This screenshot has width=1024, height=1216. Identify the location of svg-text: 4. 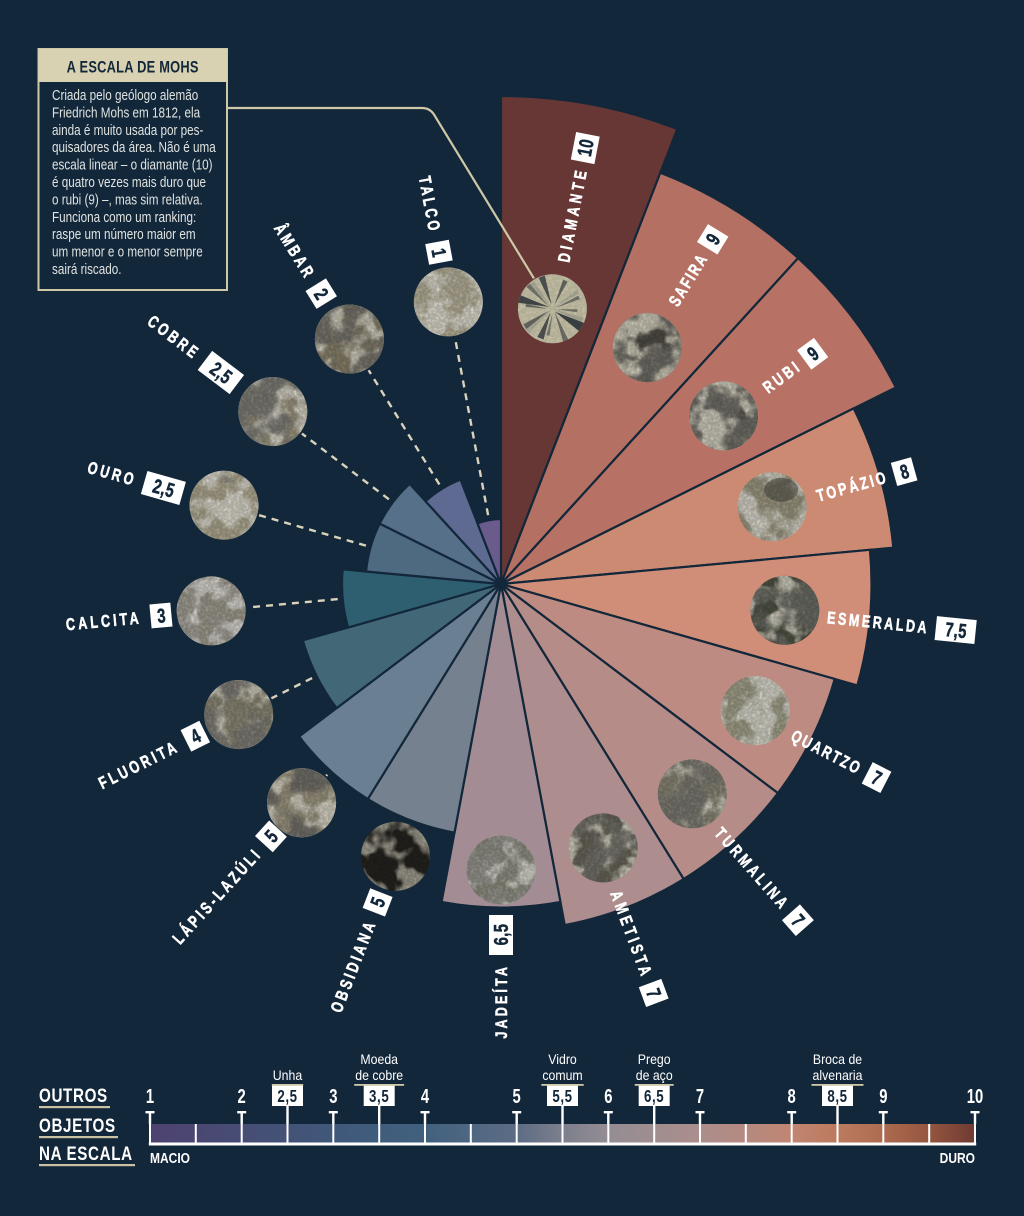
(425, 1096).